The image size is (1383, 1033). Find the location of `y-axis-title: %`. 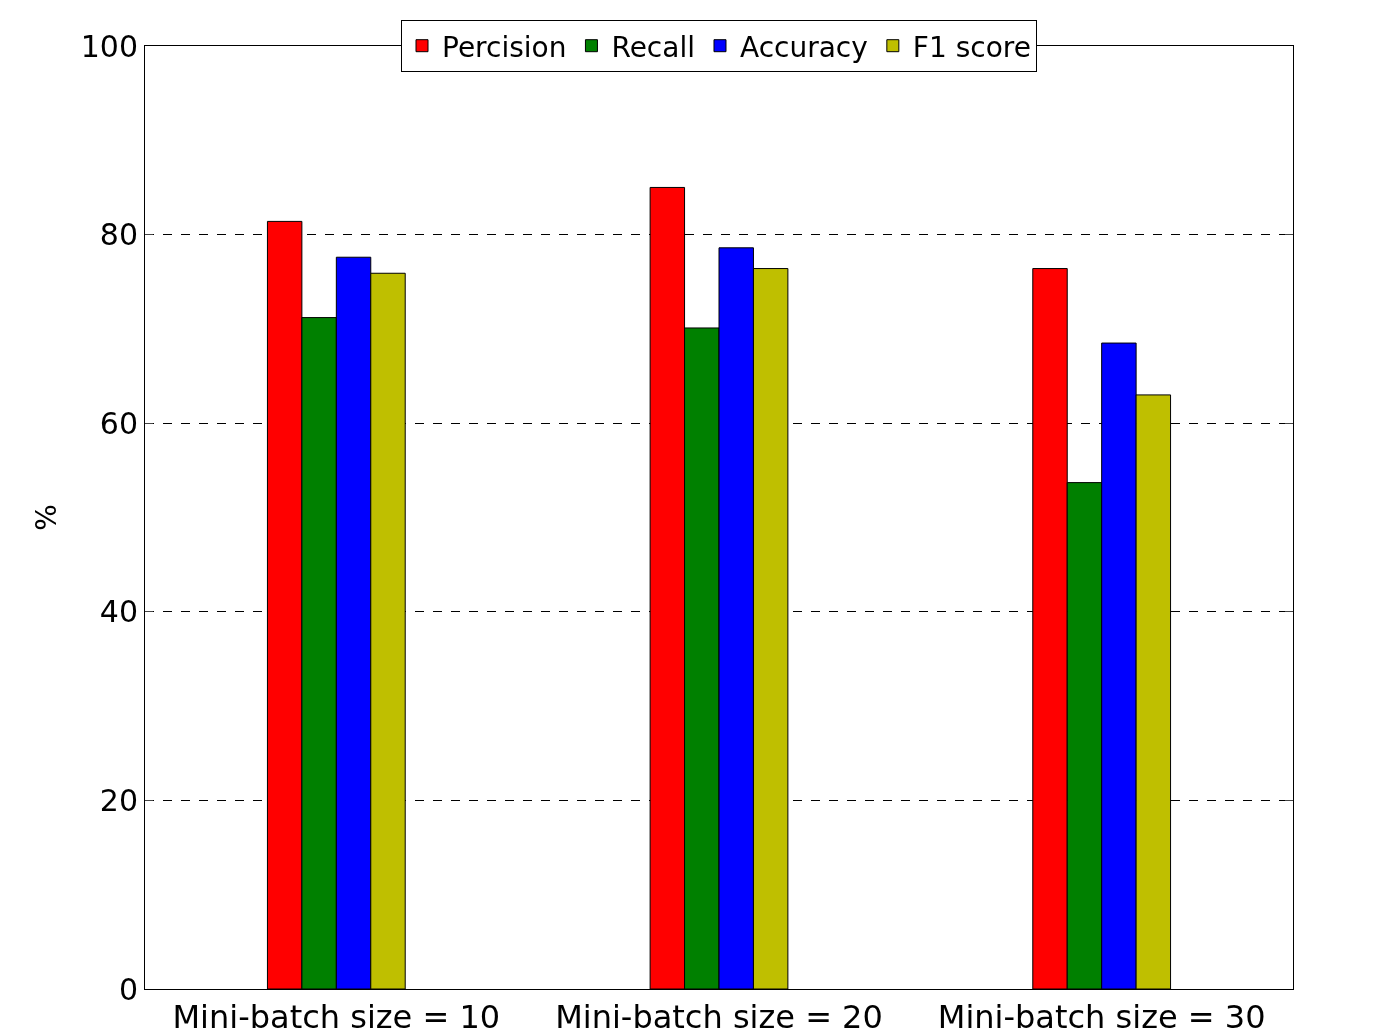

y-axis-title: % is located at coordinates (47, 517).